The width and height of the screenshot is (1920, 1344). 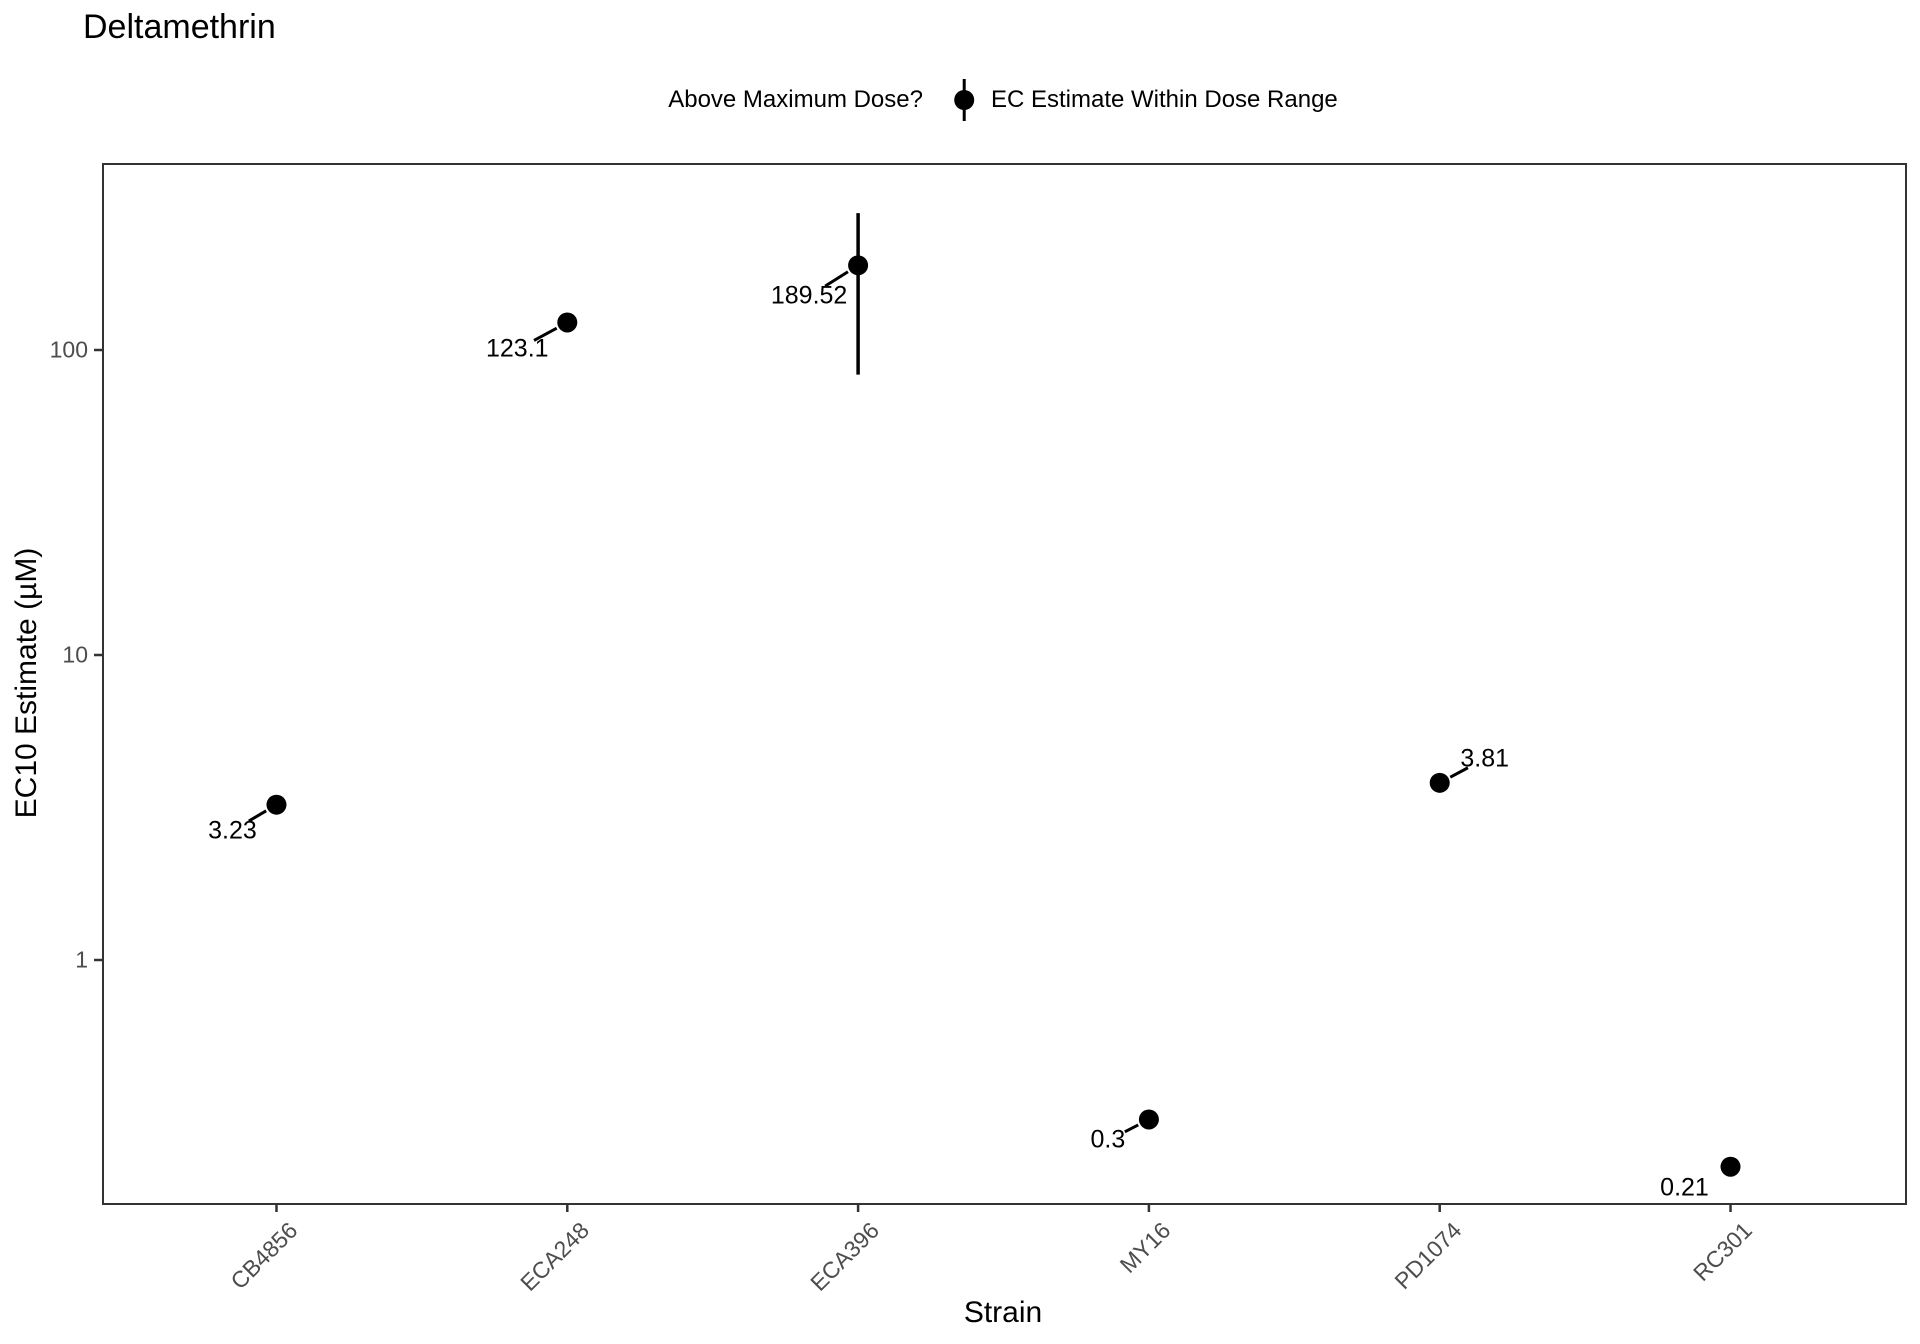 What do you see at coordinates (963, 100) in the screenshot?
I see `pointrange-icon` at bounding box center [963, 100].